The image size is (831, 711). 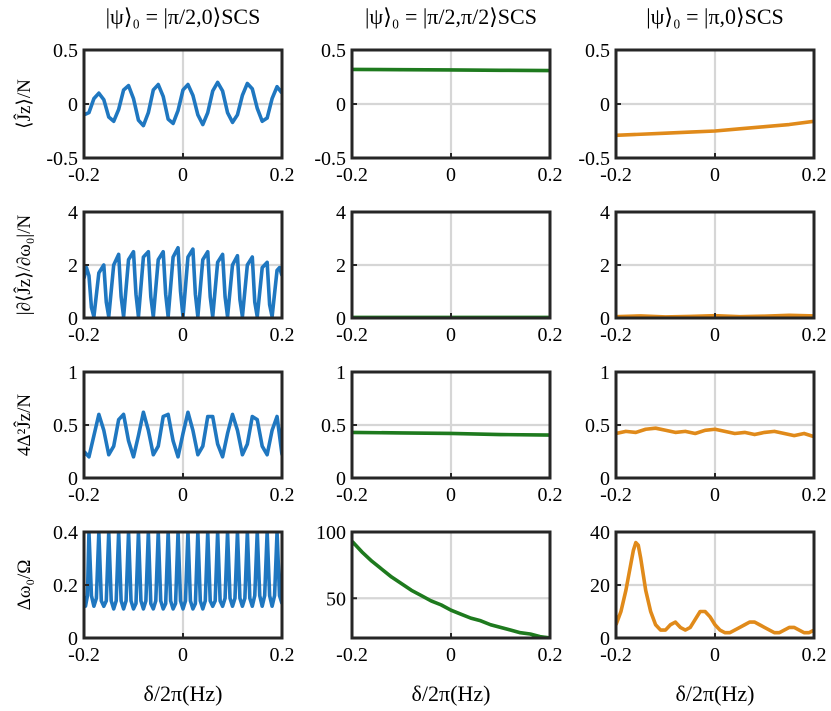 I want to click on y-tick-label: 20, so click(x=600, y=586).